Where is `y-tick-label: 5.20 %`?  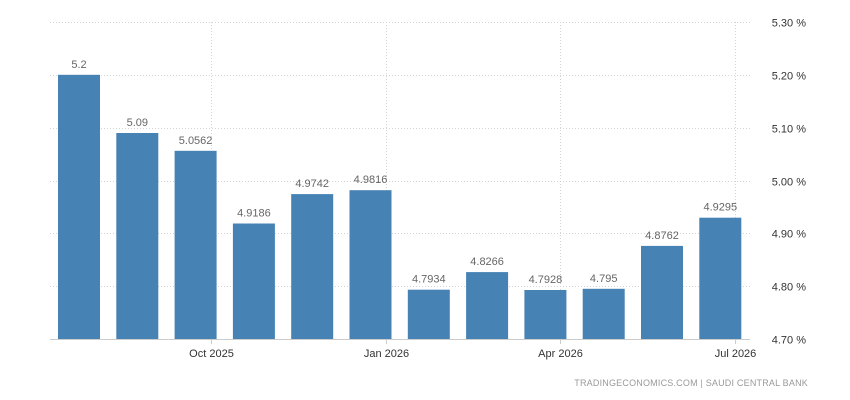 y-tick-label: 5.20 % is located at coordinates (789, 77).